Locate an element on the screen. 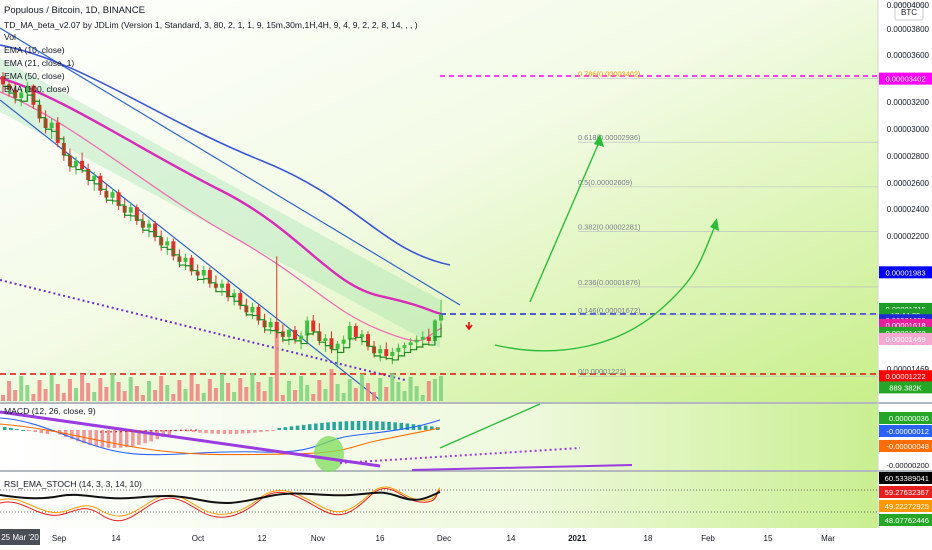  macd-tick-label: -0.00000200 is located at coordinates (907, 465).